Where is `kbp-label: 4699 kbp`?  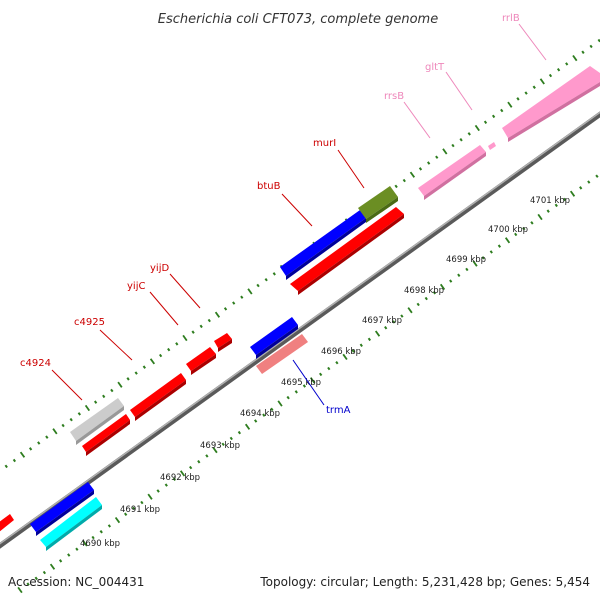 kbp-label: 4699 kbp is located at coordinates (466, 260).